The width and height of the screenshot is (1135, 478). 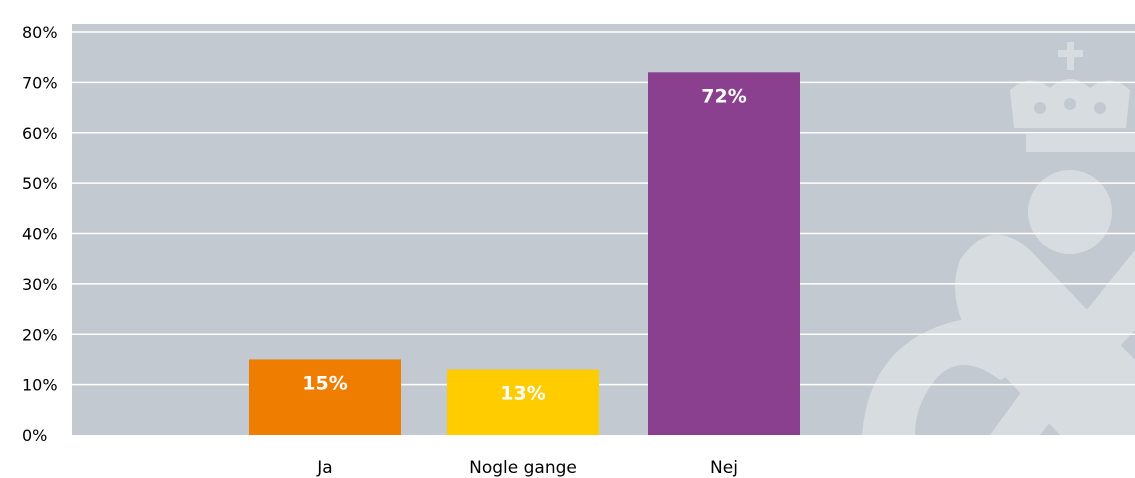 I want to click on watermark-cutouts, so click(x=1070, y=106).